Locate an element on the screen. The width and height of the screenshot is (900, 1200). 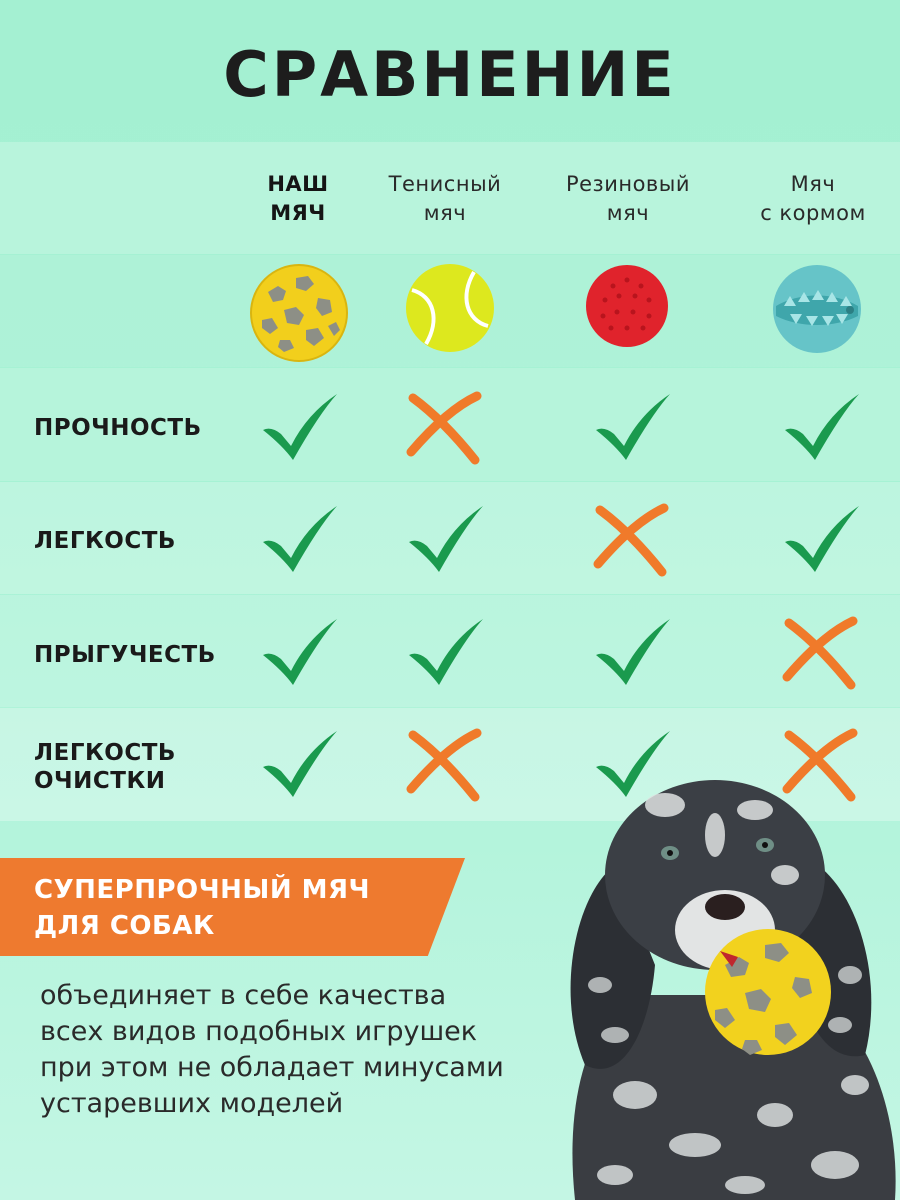
column-header-line: НАШ is located at coordinates (298, 184).